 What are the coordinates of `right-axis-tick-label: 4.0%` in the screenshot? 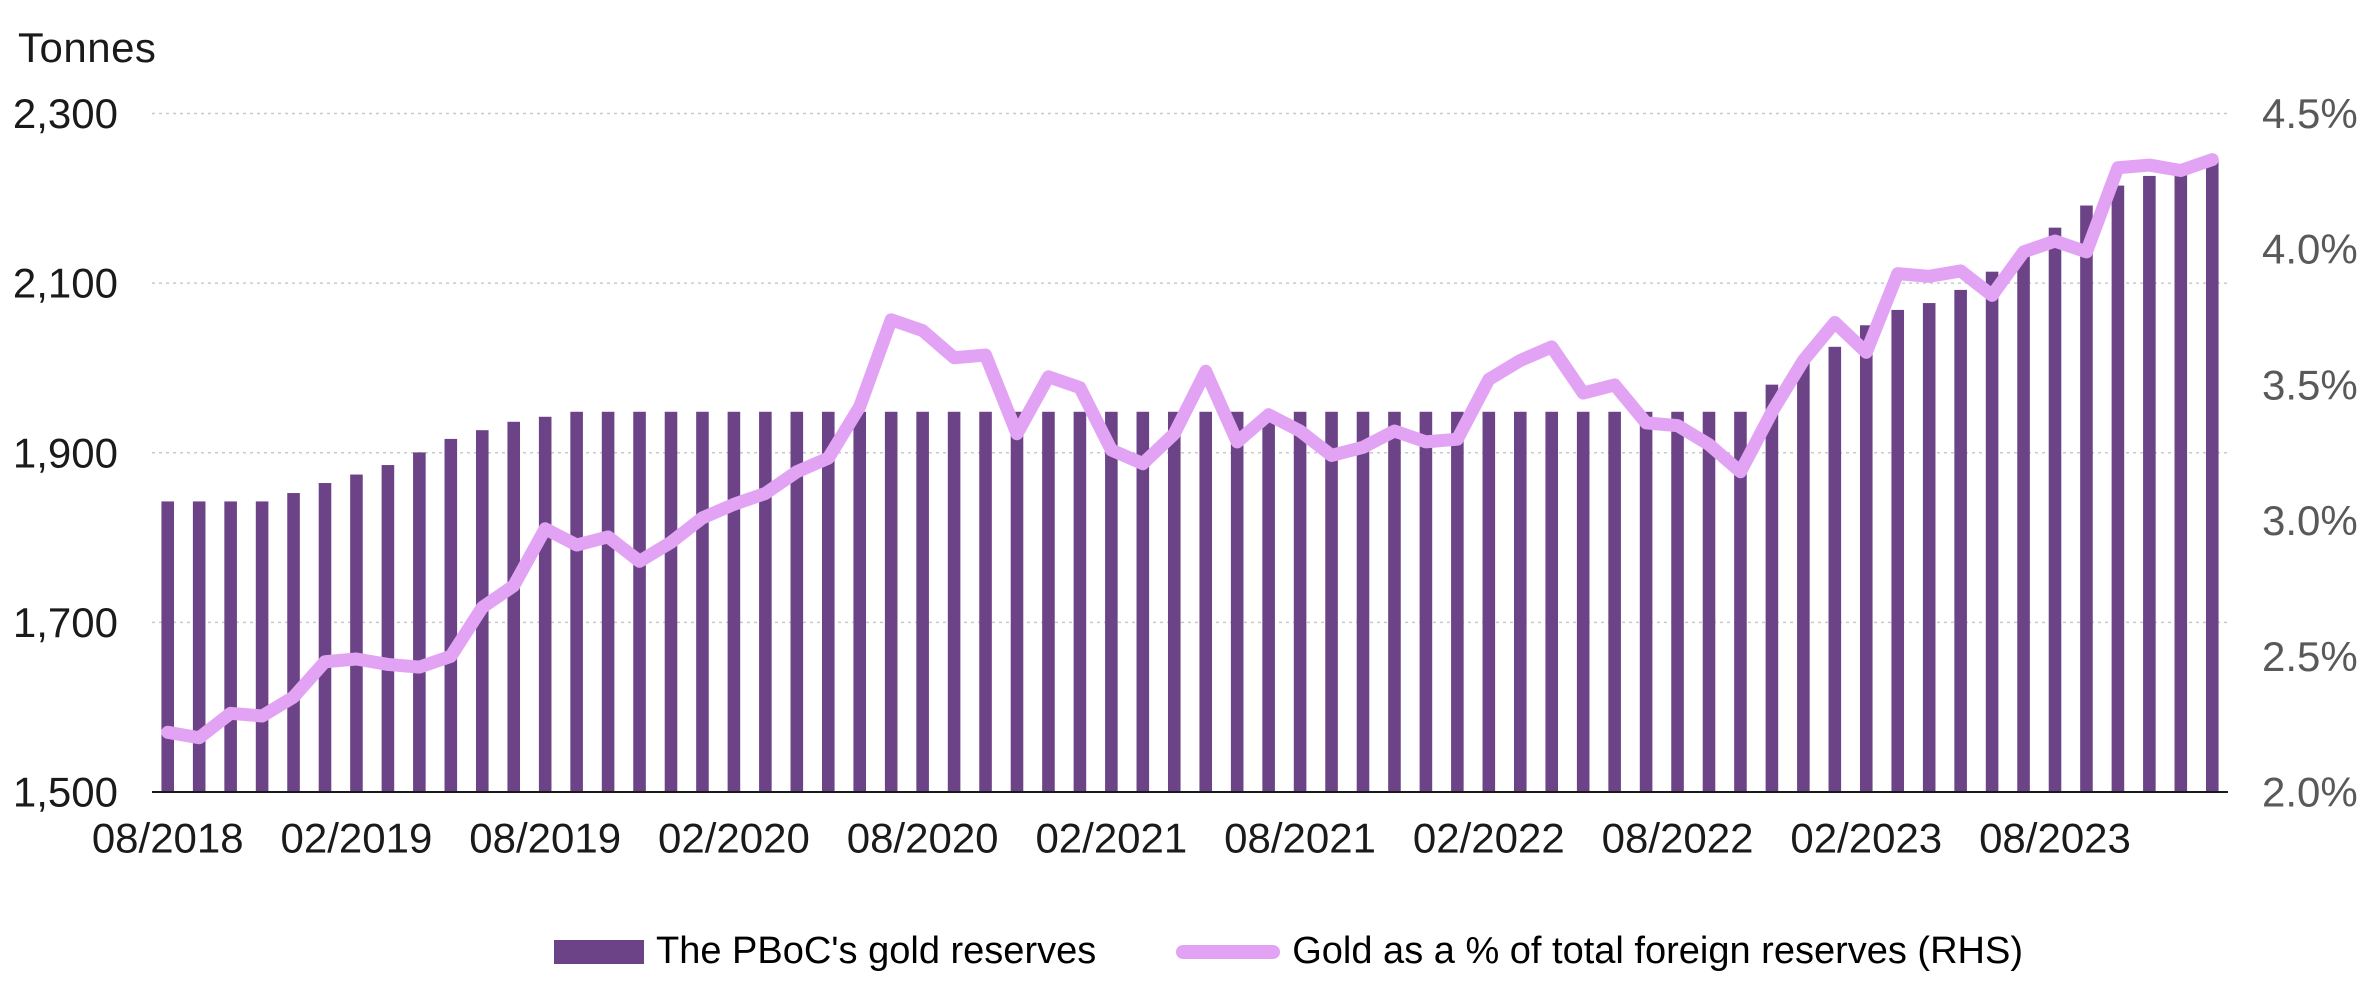 It's located at (2310, 249).